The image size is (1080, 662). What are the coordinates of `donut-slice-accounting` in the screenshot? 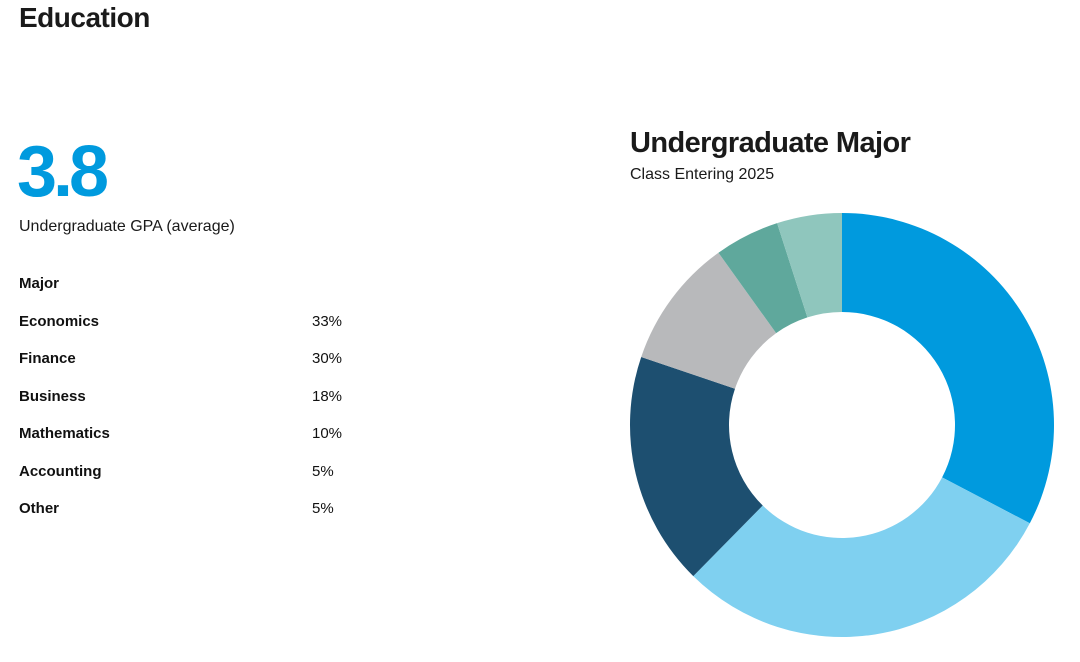 It's located at (763, 278).